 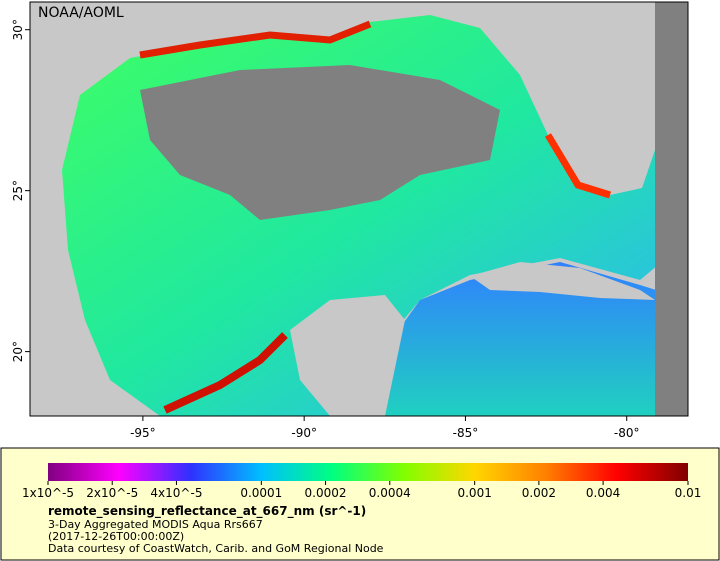 I want to click on florida, so click(x=602, y=112).